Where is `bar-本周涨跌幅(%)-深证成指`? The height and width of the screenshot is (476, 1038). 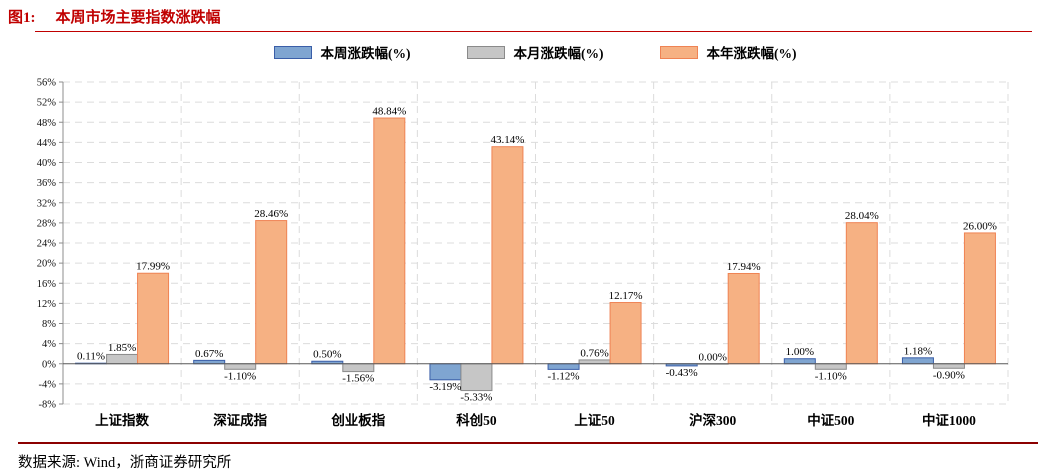
bar-本周涨跌幅(%)-深证成指 is located at coordinates (209, 362).